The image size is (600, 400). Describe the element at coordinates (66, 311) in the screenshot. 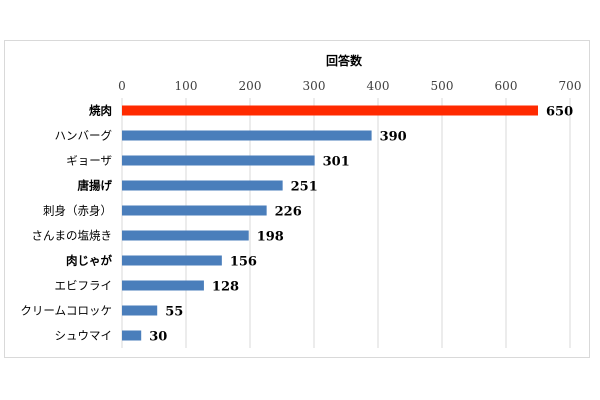

I see `category-label: クリームコロッケ` at that location.